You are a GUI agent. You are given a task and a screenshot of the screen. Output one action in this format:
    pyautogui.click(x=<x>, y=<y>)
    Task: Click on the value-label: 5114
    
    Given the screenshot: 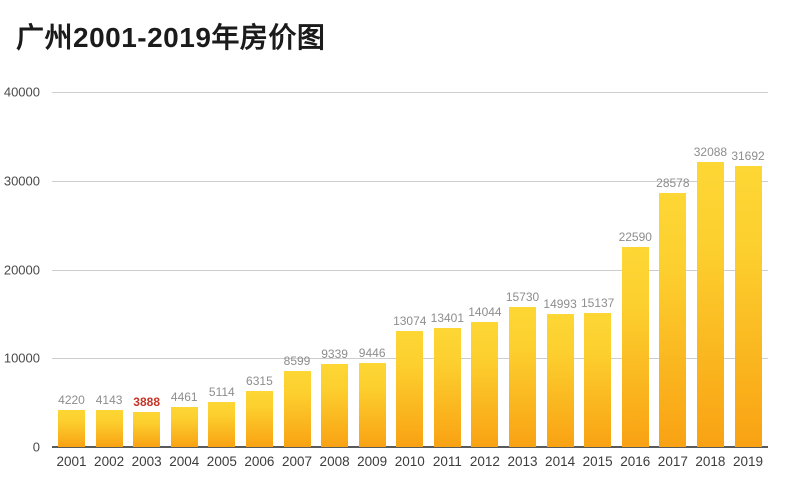 What is the action you would take?
    pyautogui.click(x=221, y=391)
    